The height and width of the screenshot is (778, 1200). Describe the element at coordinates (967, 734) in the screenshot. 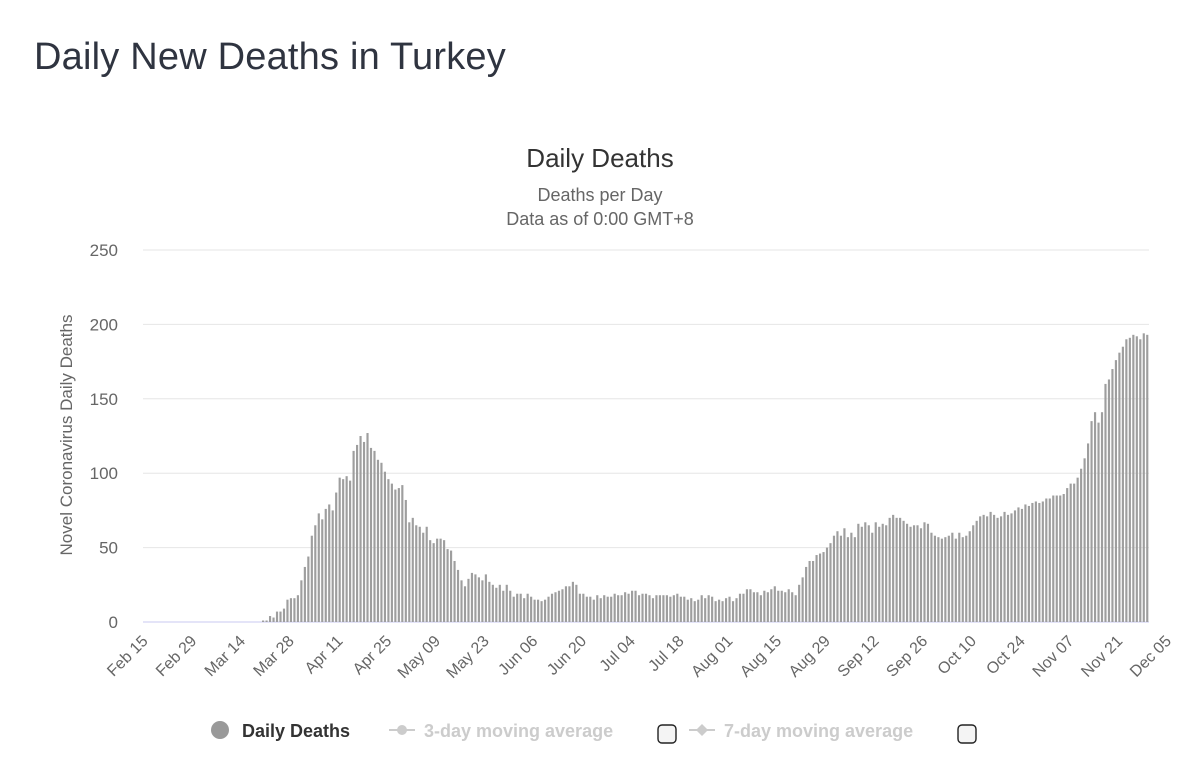

I see `legend-checkbox` at that location.